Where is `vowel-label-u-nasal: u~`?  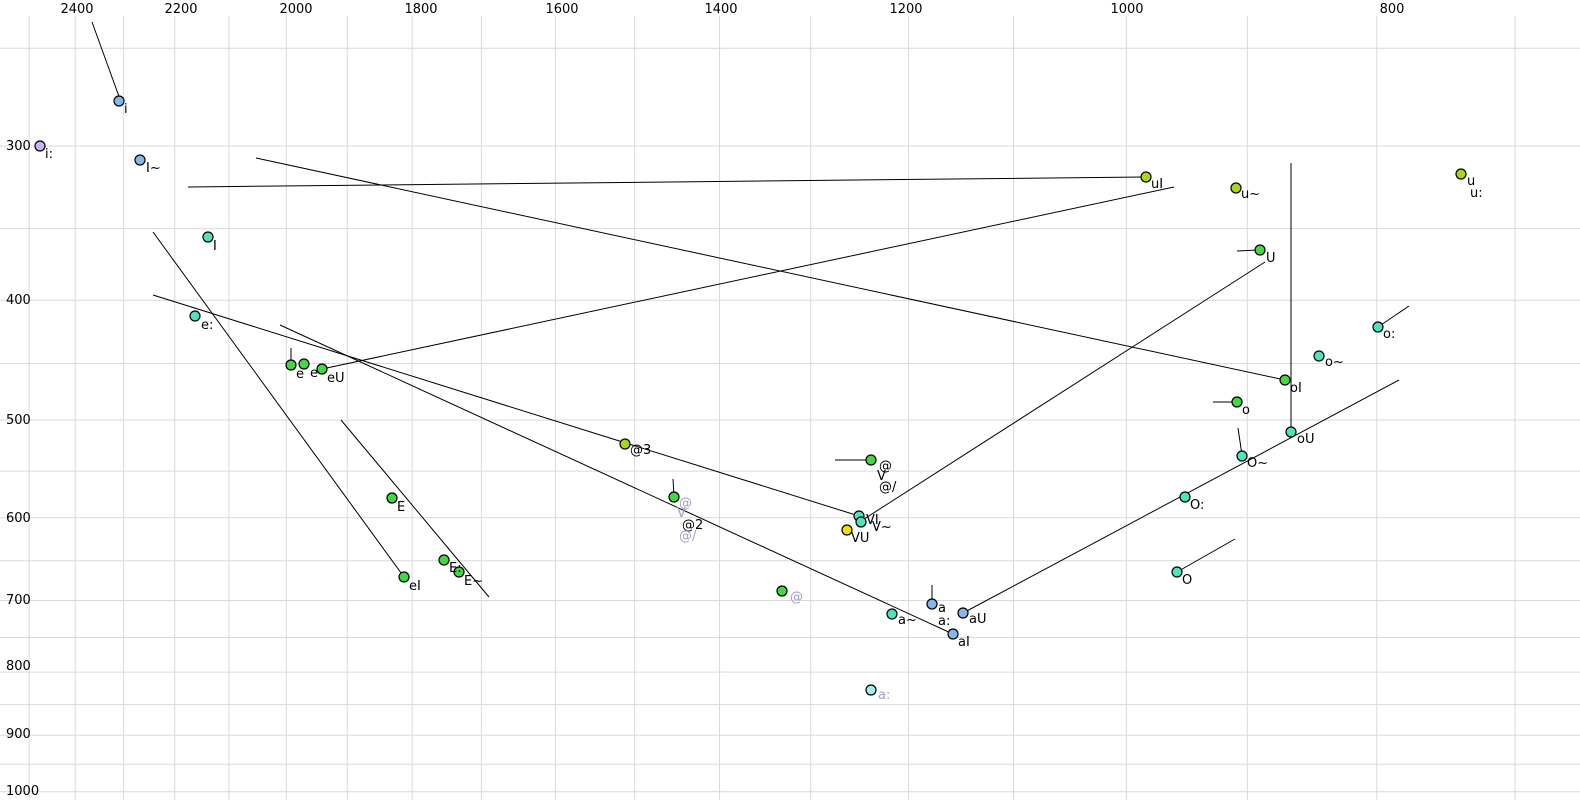 vowel-label-u-nasal: u~ is located at coordinates (1250, 194).